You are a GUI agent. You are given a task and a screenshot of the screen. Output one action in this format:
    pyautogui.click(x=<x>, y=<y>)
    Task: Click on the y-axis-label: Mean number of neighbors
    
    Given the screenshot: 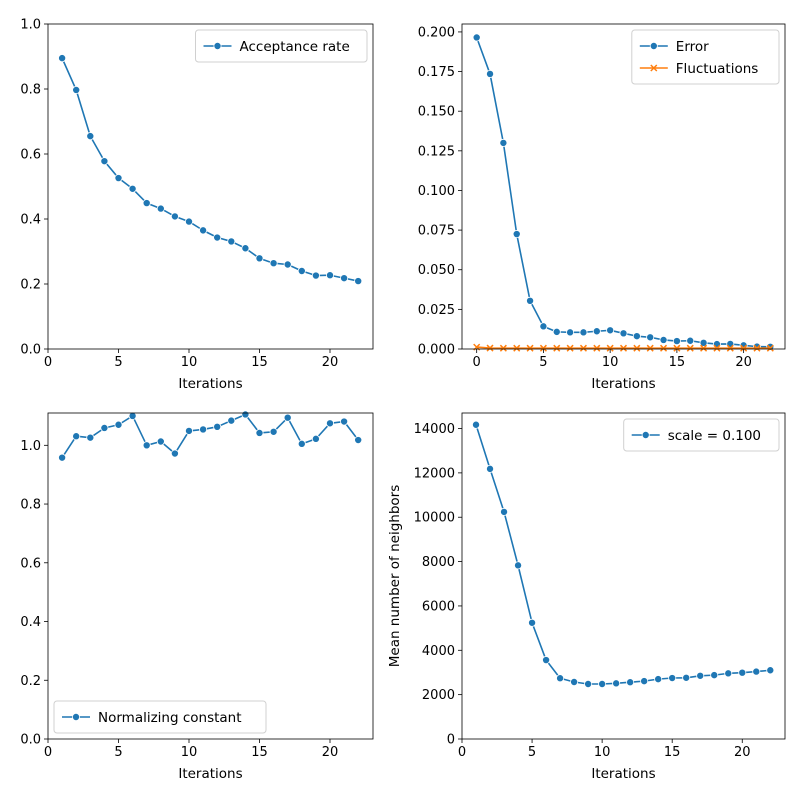 What is the action you would take?
    pyautogui.click(x=395, y=576)
    